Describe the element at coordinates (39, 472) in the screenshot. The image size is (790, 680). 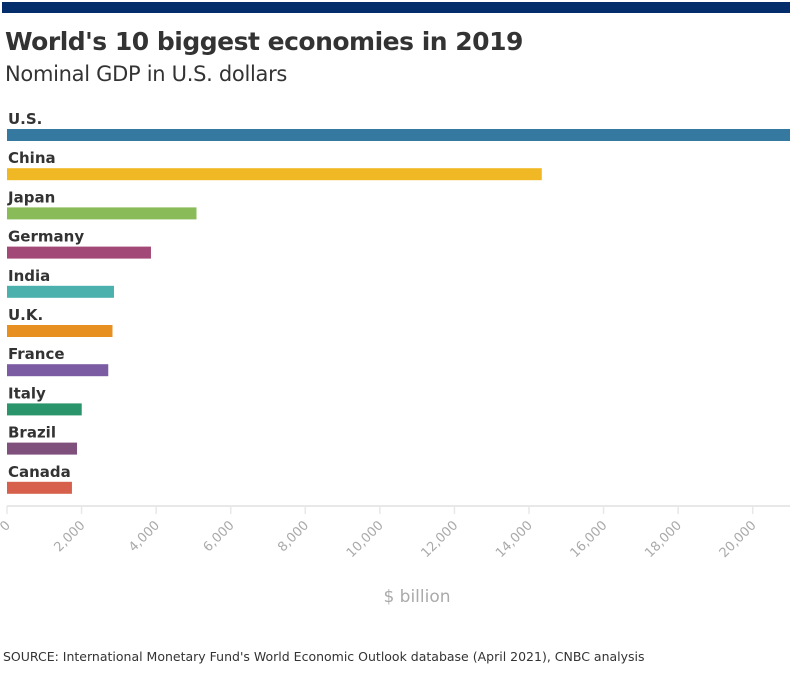
I see `bar-label: Canada` at that location.